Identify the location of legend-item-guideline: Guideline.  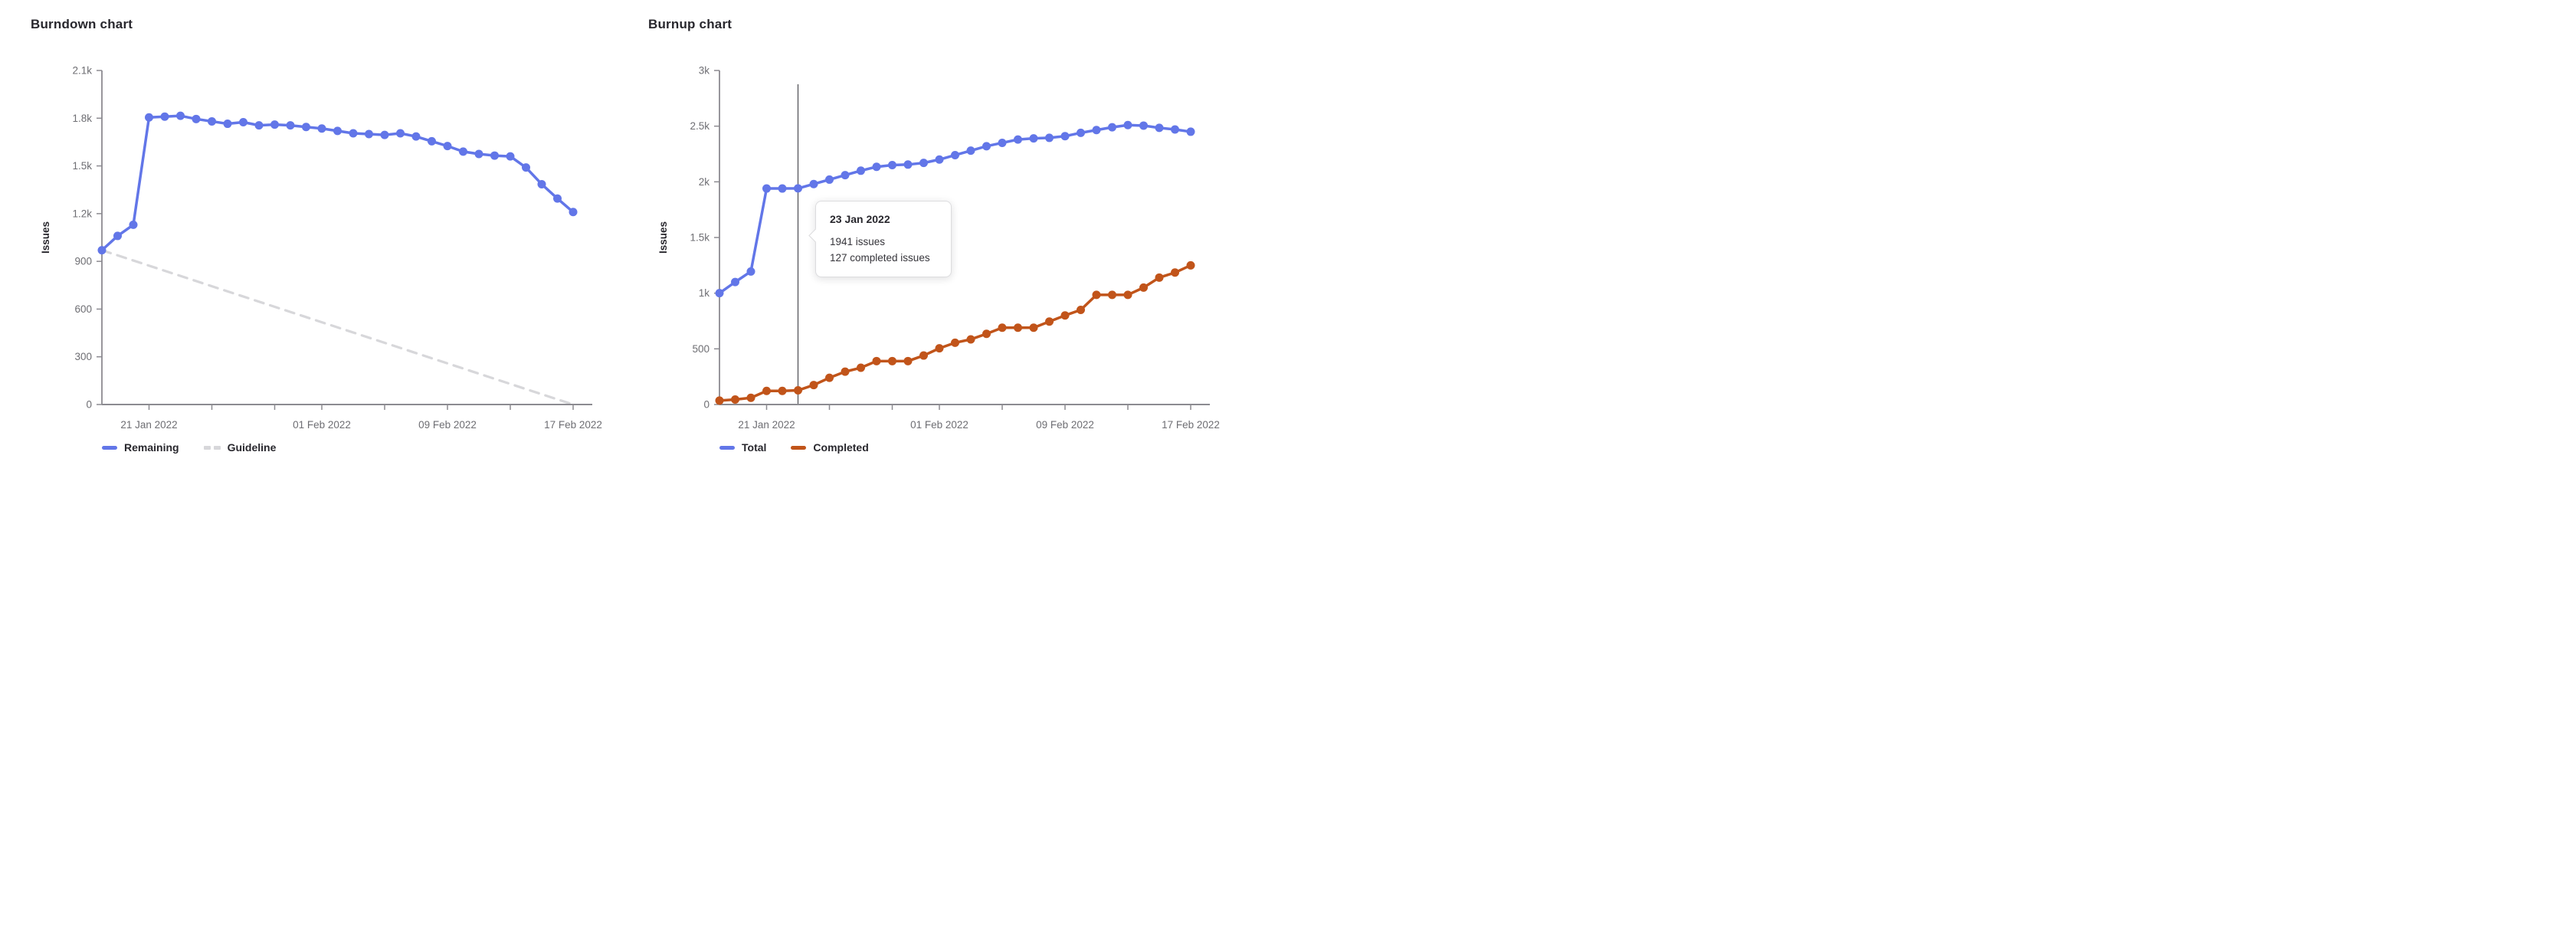
(239, 447).